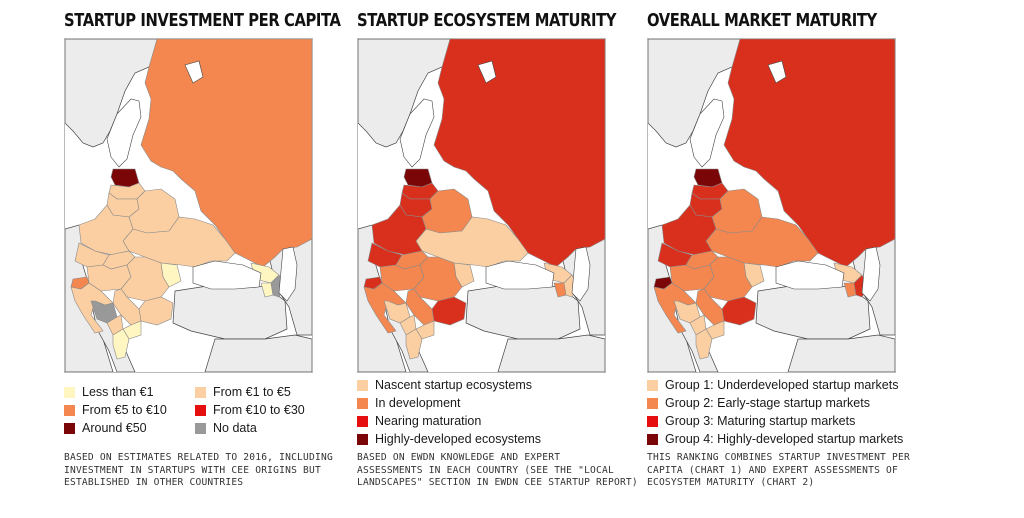 Image resolution: width=1024 pixels, height=518 pixels. Describe the element at coordinates (454, 385) in the screenshot. I see `legend-label: Nascent startup ecosystems` at that location.